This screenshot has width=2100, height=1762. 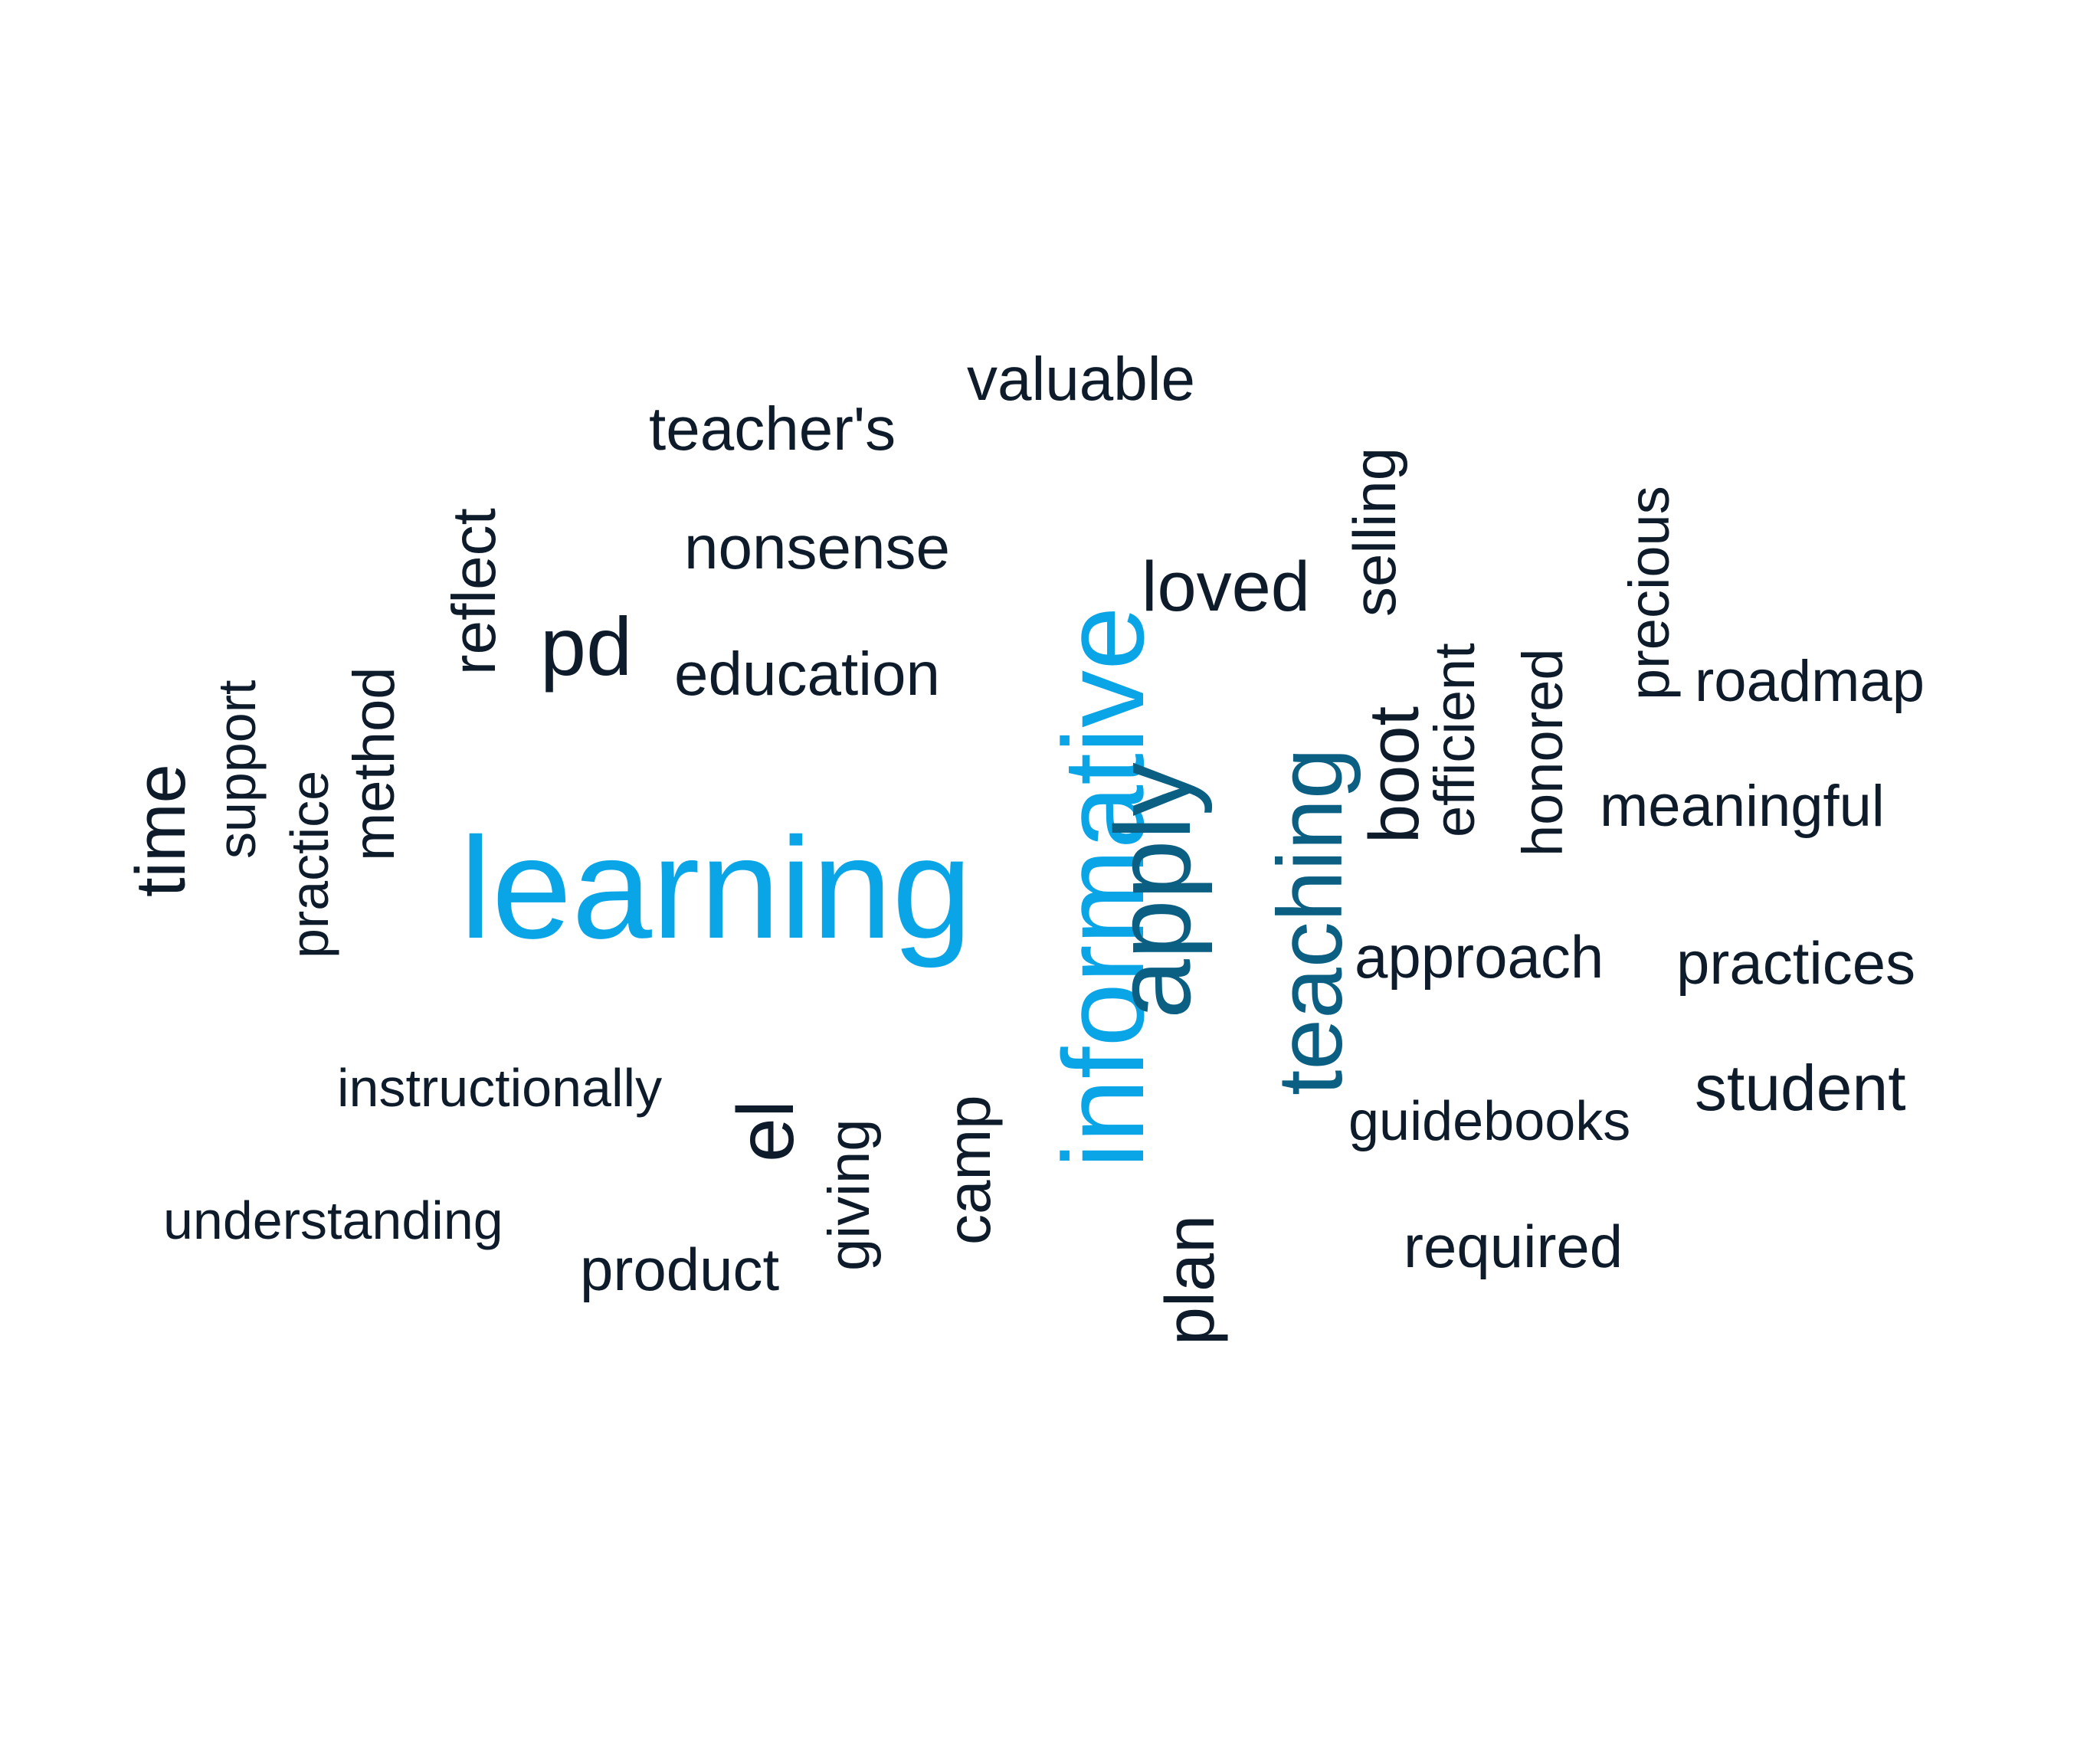 What do you see at coordinates (1374, 532) in the screenshot?
I see `word-selling-text: selling` at bounding box center [1374, 532].